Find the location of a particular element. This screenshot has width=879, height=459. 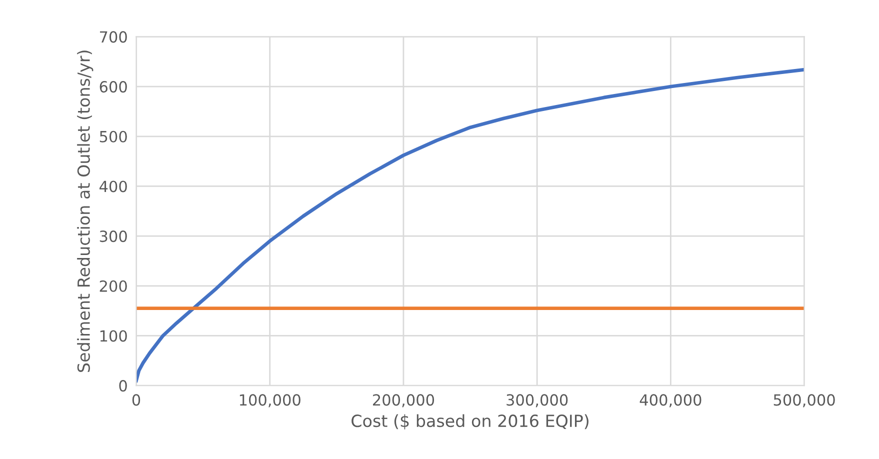

x-tick-label: 100,000 is located at coordinates (270, 401).